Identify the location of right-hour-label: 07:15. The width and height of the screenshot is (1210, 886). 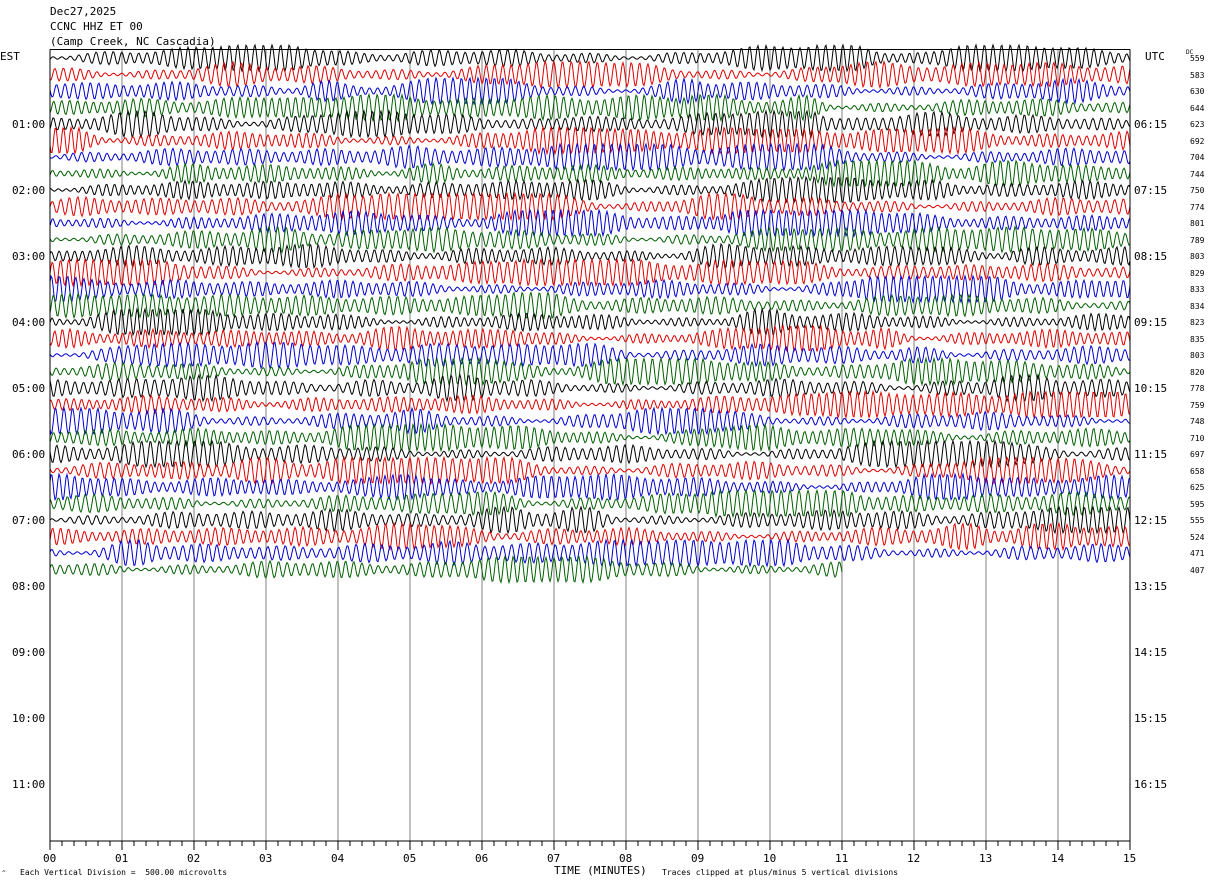
(1151, 190).